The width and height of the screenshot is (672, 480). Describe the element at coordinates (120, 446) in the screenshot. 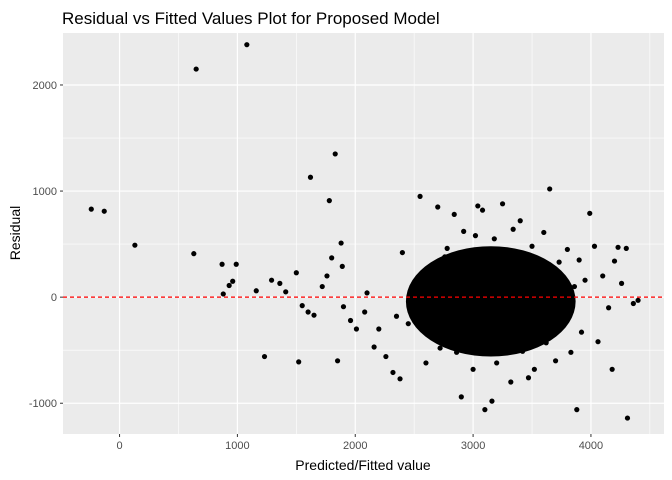

I see `x-tick-label: 0` at that location.